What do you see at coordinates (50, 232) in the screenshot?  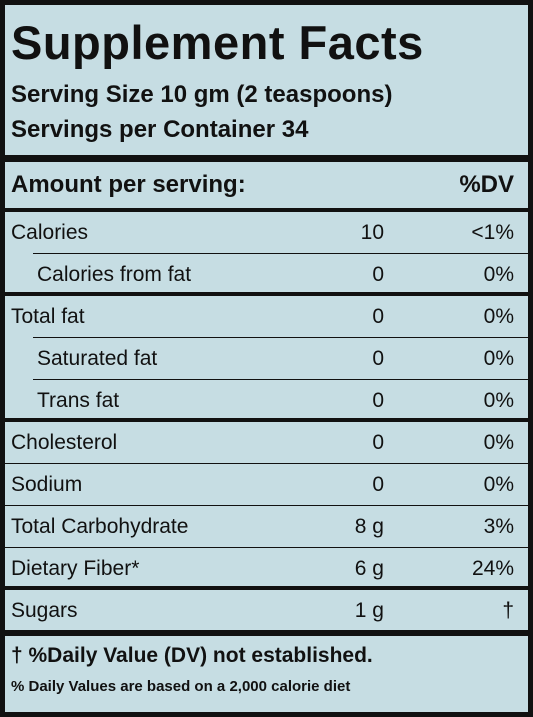 I see `nutrient-name: Calories` at bounding box center [50, 232].